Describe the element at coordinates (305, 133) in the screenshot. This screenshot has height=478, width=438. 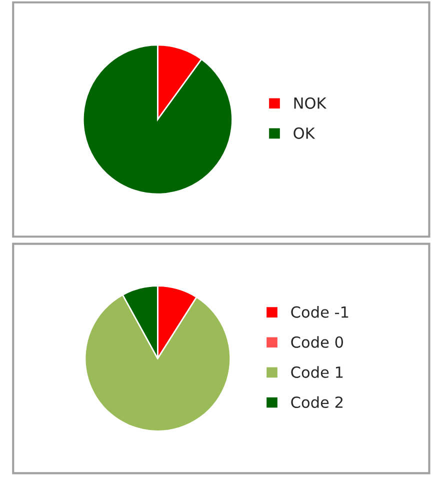
I see `legend-label: OK` at that location.